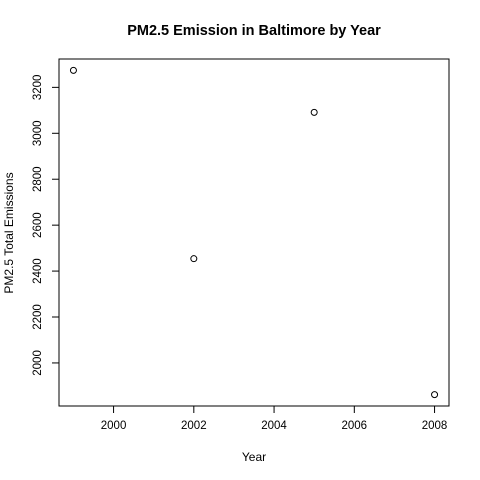 The image size is (480, 480). I want to click on y-axis: 2000 2200 2400 2600 2800 3000 3200, so click(45, 225).